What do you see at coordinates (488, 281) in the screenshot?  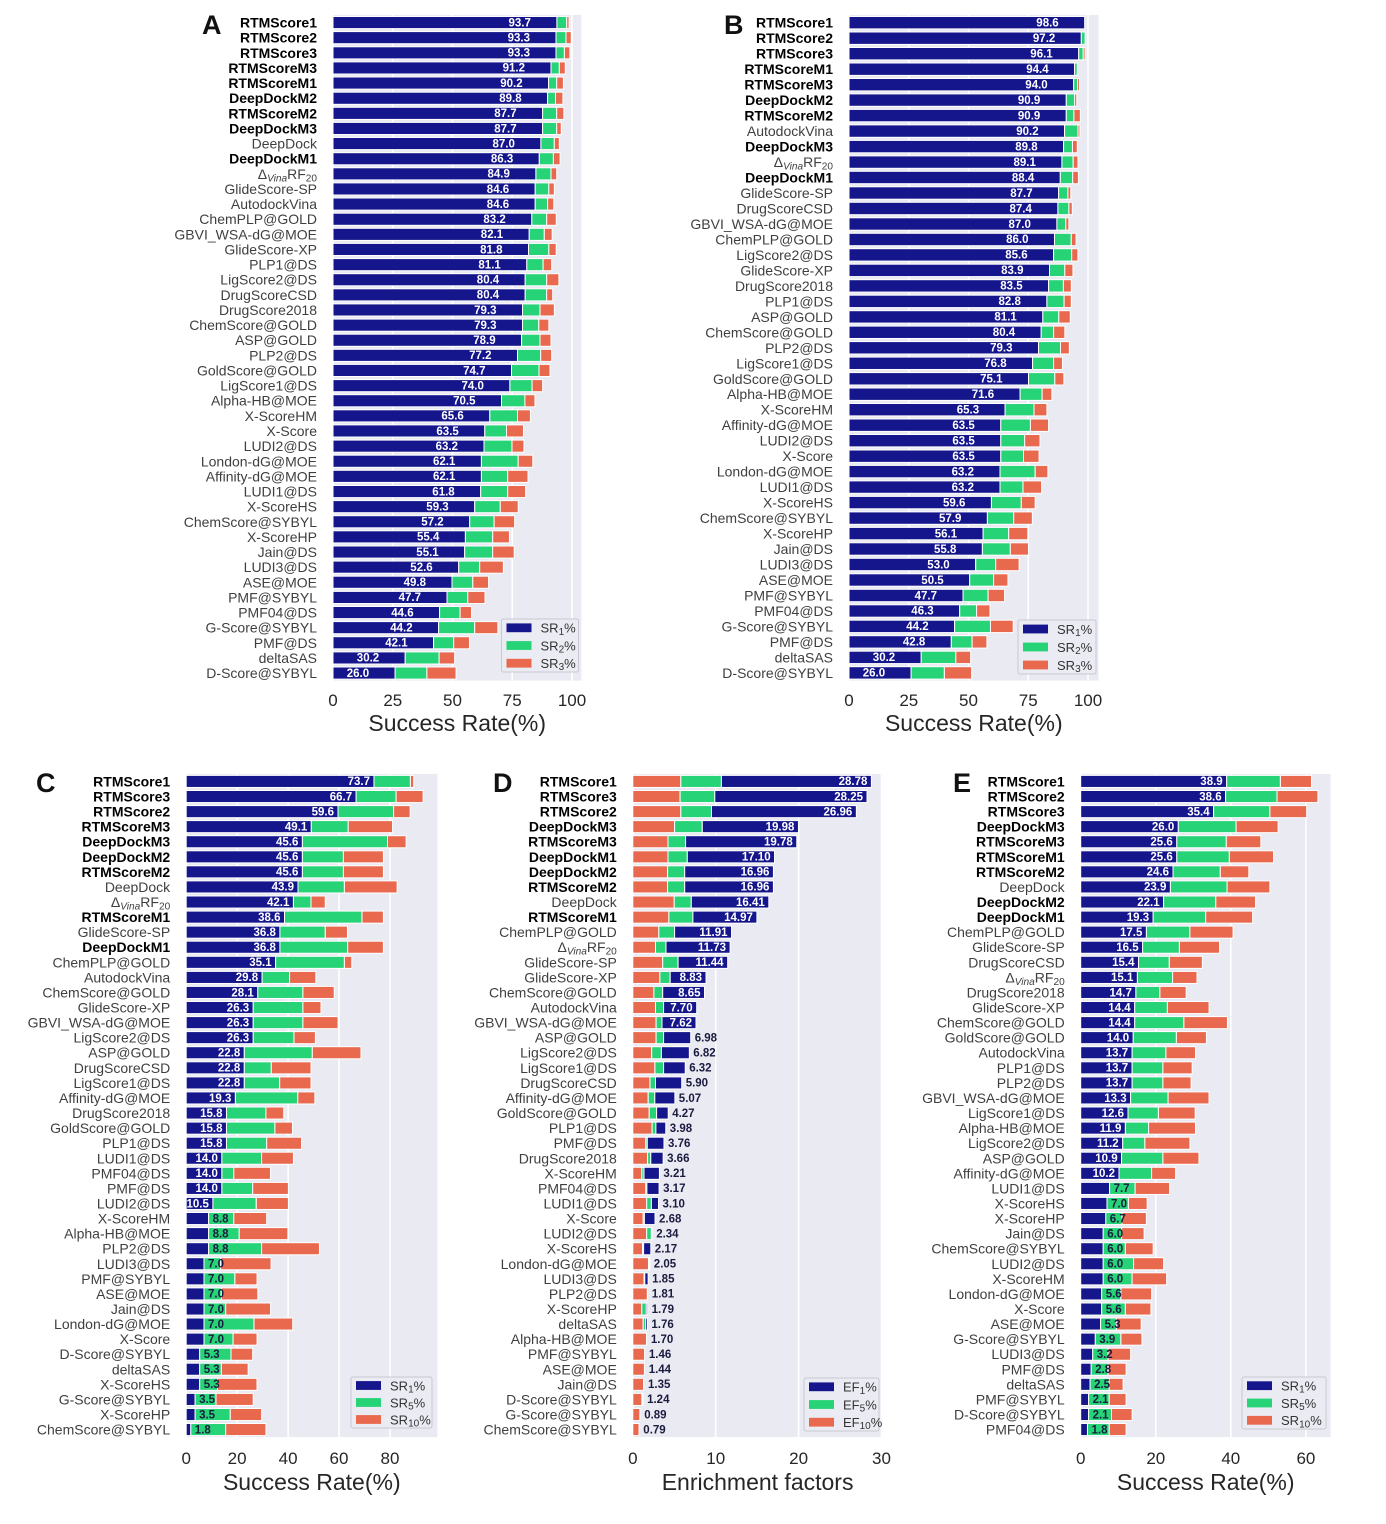 I see `svg-text: 80.4` at bounding box center [488, 281].